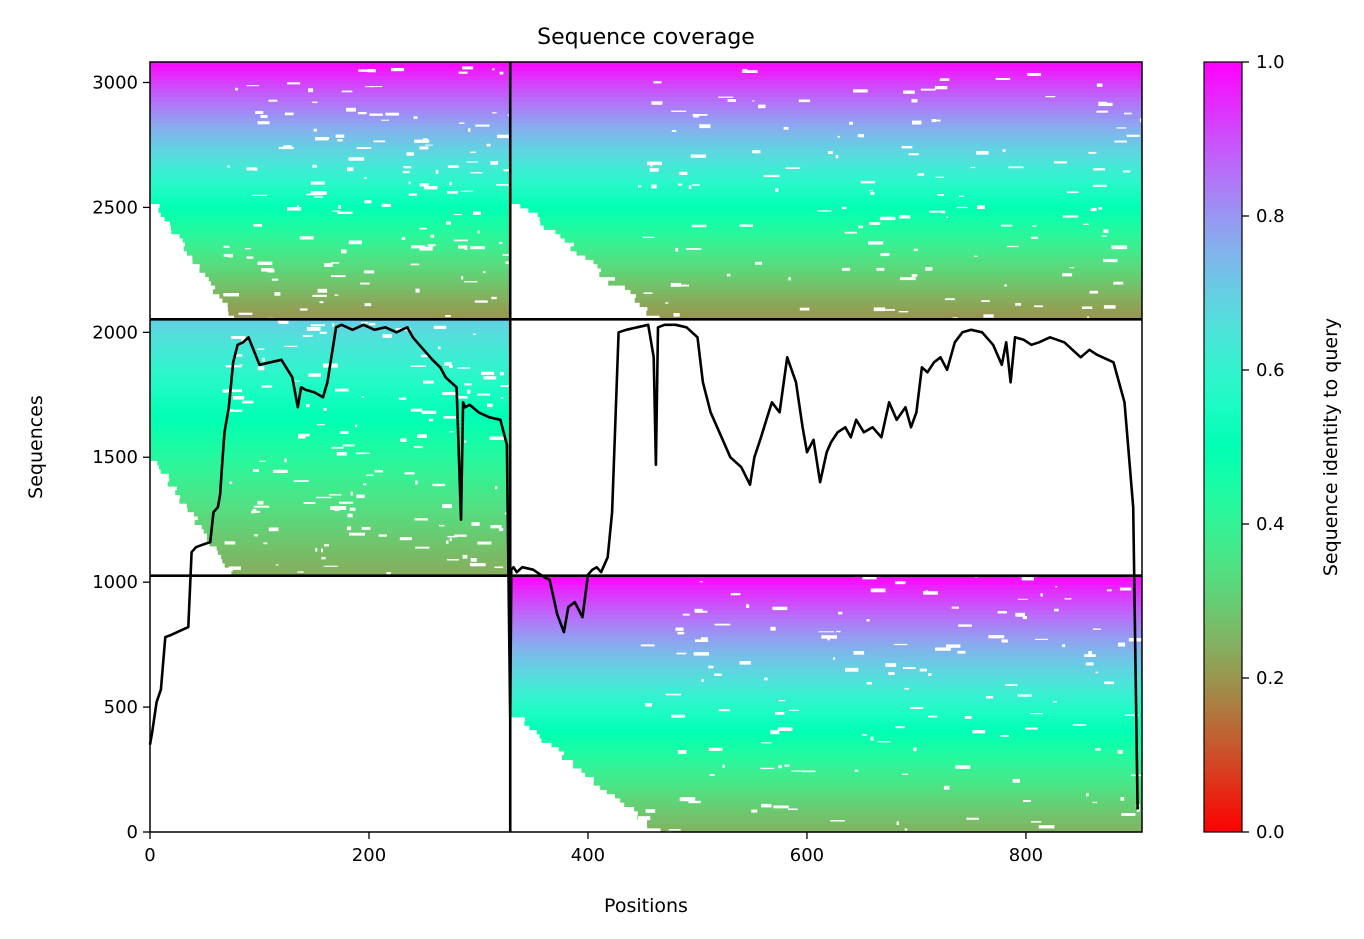 Image resolution: width=1364 pixels, height=939 pixels. I want to click on y-axis-ticks: 0 500 1000 1500 2000 2500 3000, so click(121, 457).